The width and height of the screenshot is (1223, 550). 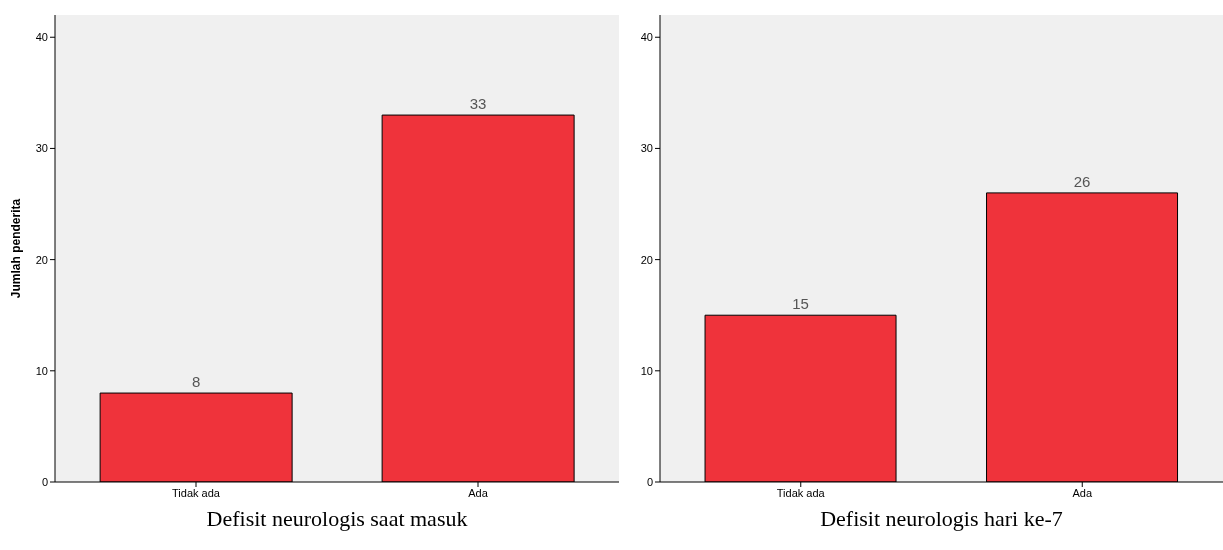 I want to click on data-label: 15, so click(x=800, y=304).